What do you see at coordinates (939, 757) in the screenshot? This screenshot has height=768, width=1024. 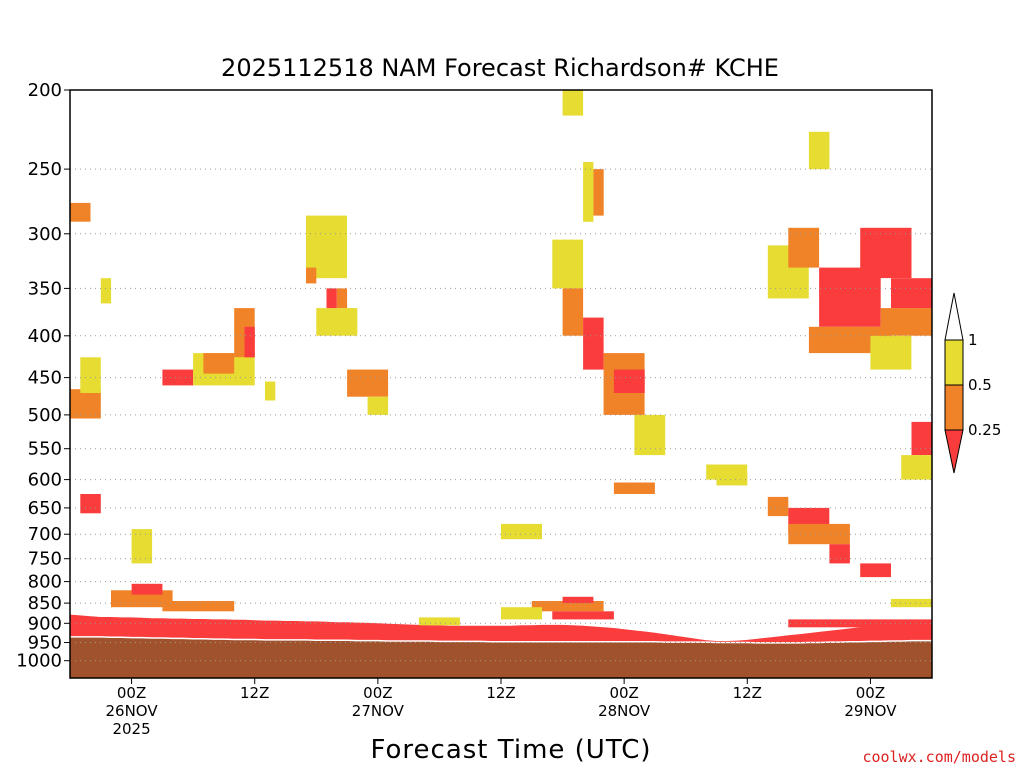 I see `credit-text: coolwx.com/models` at bounding box center [939, 757].